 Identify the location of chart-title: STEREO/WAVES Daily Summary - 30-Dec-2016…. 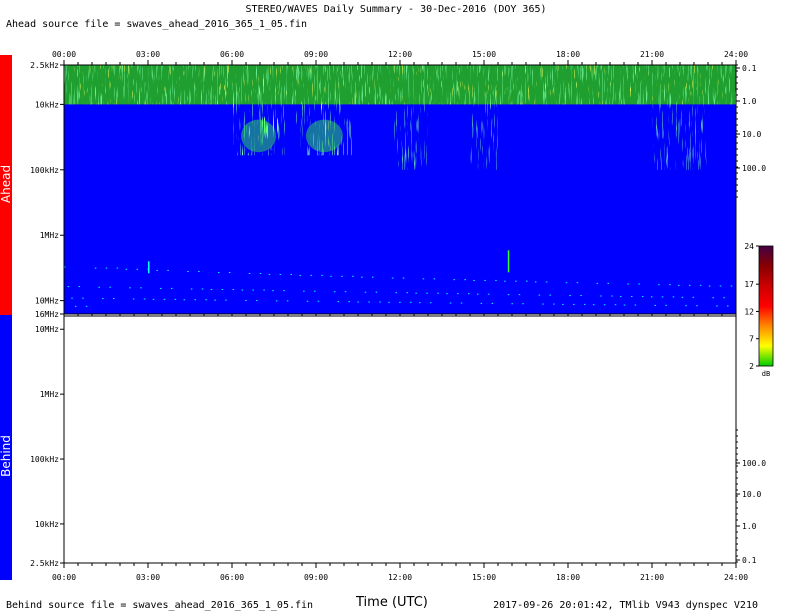
(396, 9).